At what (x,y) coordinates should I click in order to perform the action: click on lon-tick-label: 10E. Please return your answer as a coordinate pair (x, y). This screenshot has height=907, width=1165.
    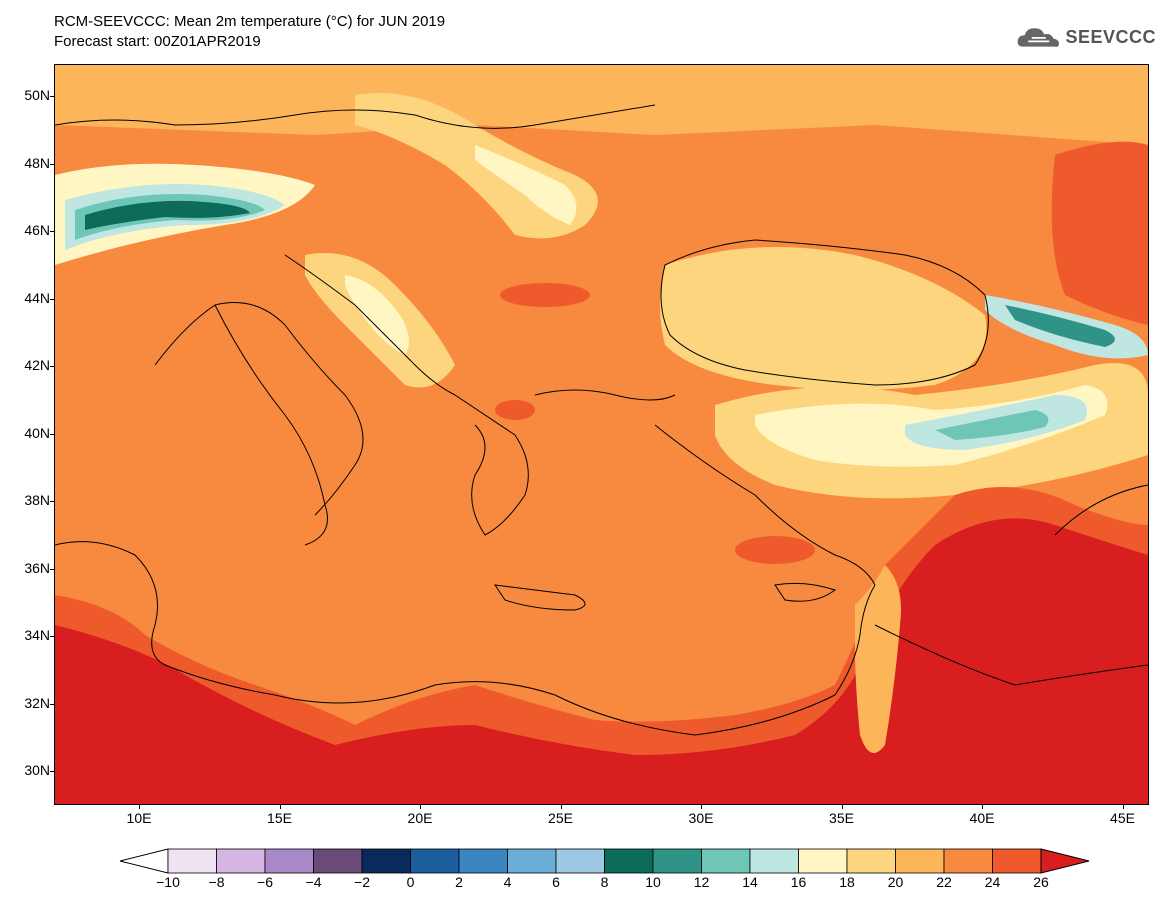
    Looking at the image, I should click on (139, 818).